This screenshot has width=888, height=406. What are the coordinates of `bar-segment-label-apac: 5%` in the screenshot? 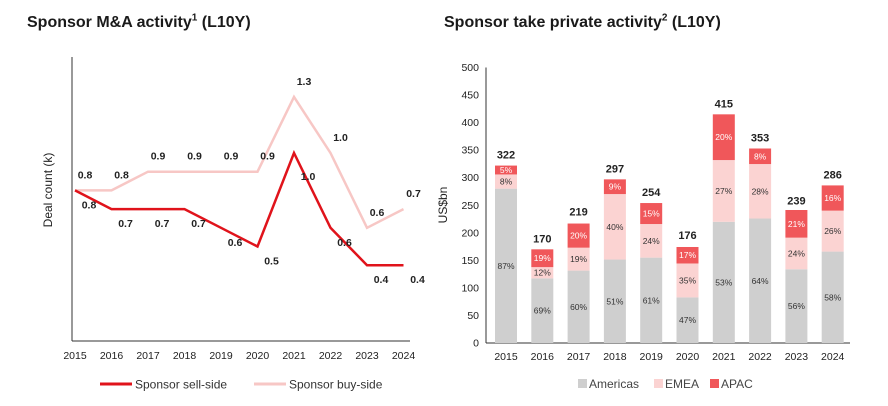 It's located at (506, 170).